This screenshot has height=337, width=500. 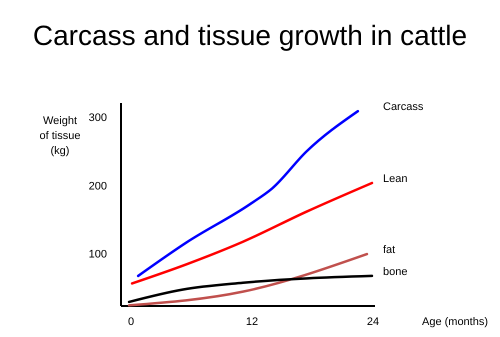 What do you see at coordinates (395, 178) in the screenshot?
I see `series-label: Lean` at bounding box center [395, 178].